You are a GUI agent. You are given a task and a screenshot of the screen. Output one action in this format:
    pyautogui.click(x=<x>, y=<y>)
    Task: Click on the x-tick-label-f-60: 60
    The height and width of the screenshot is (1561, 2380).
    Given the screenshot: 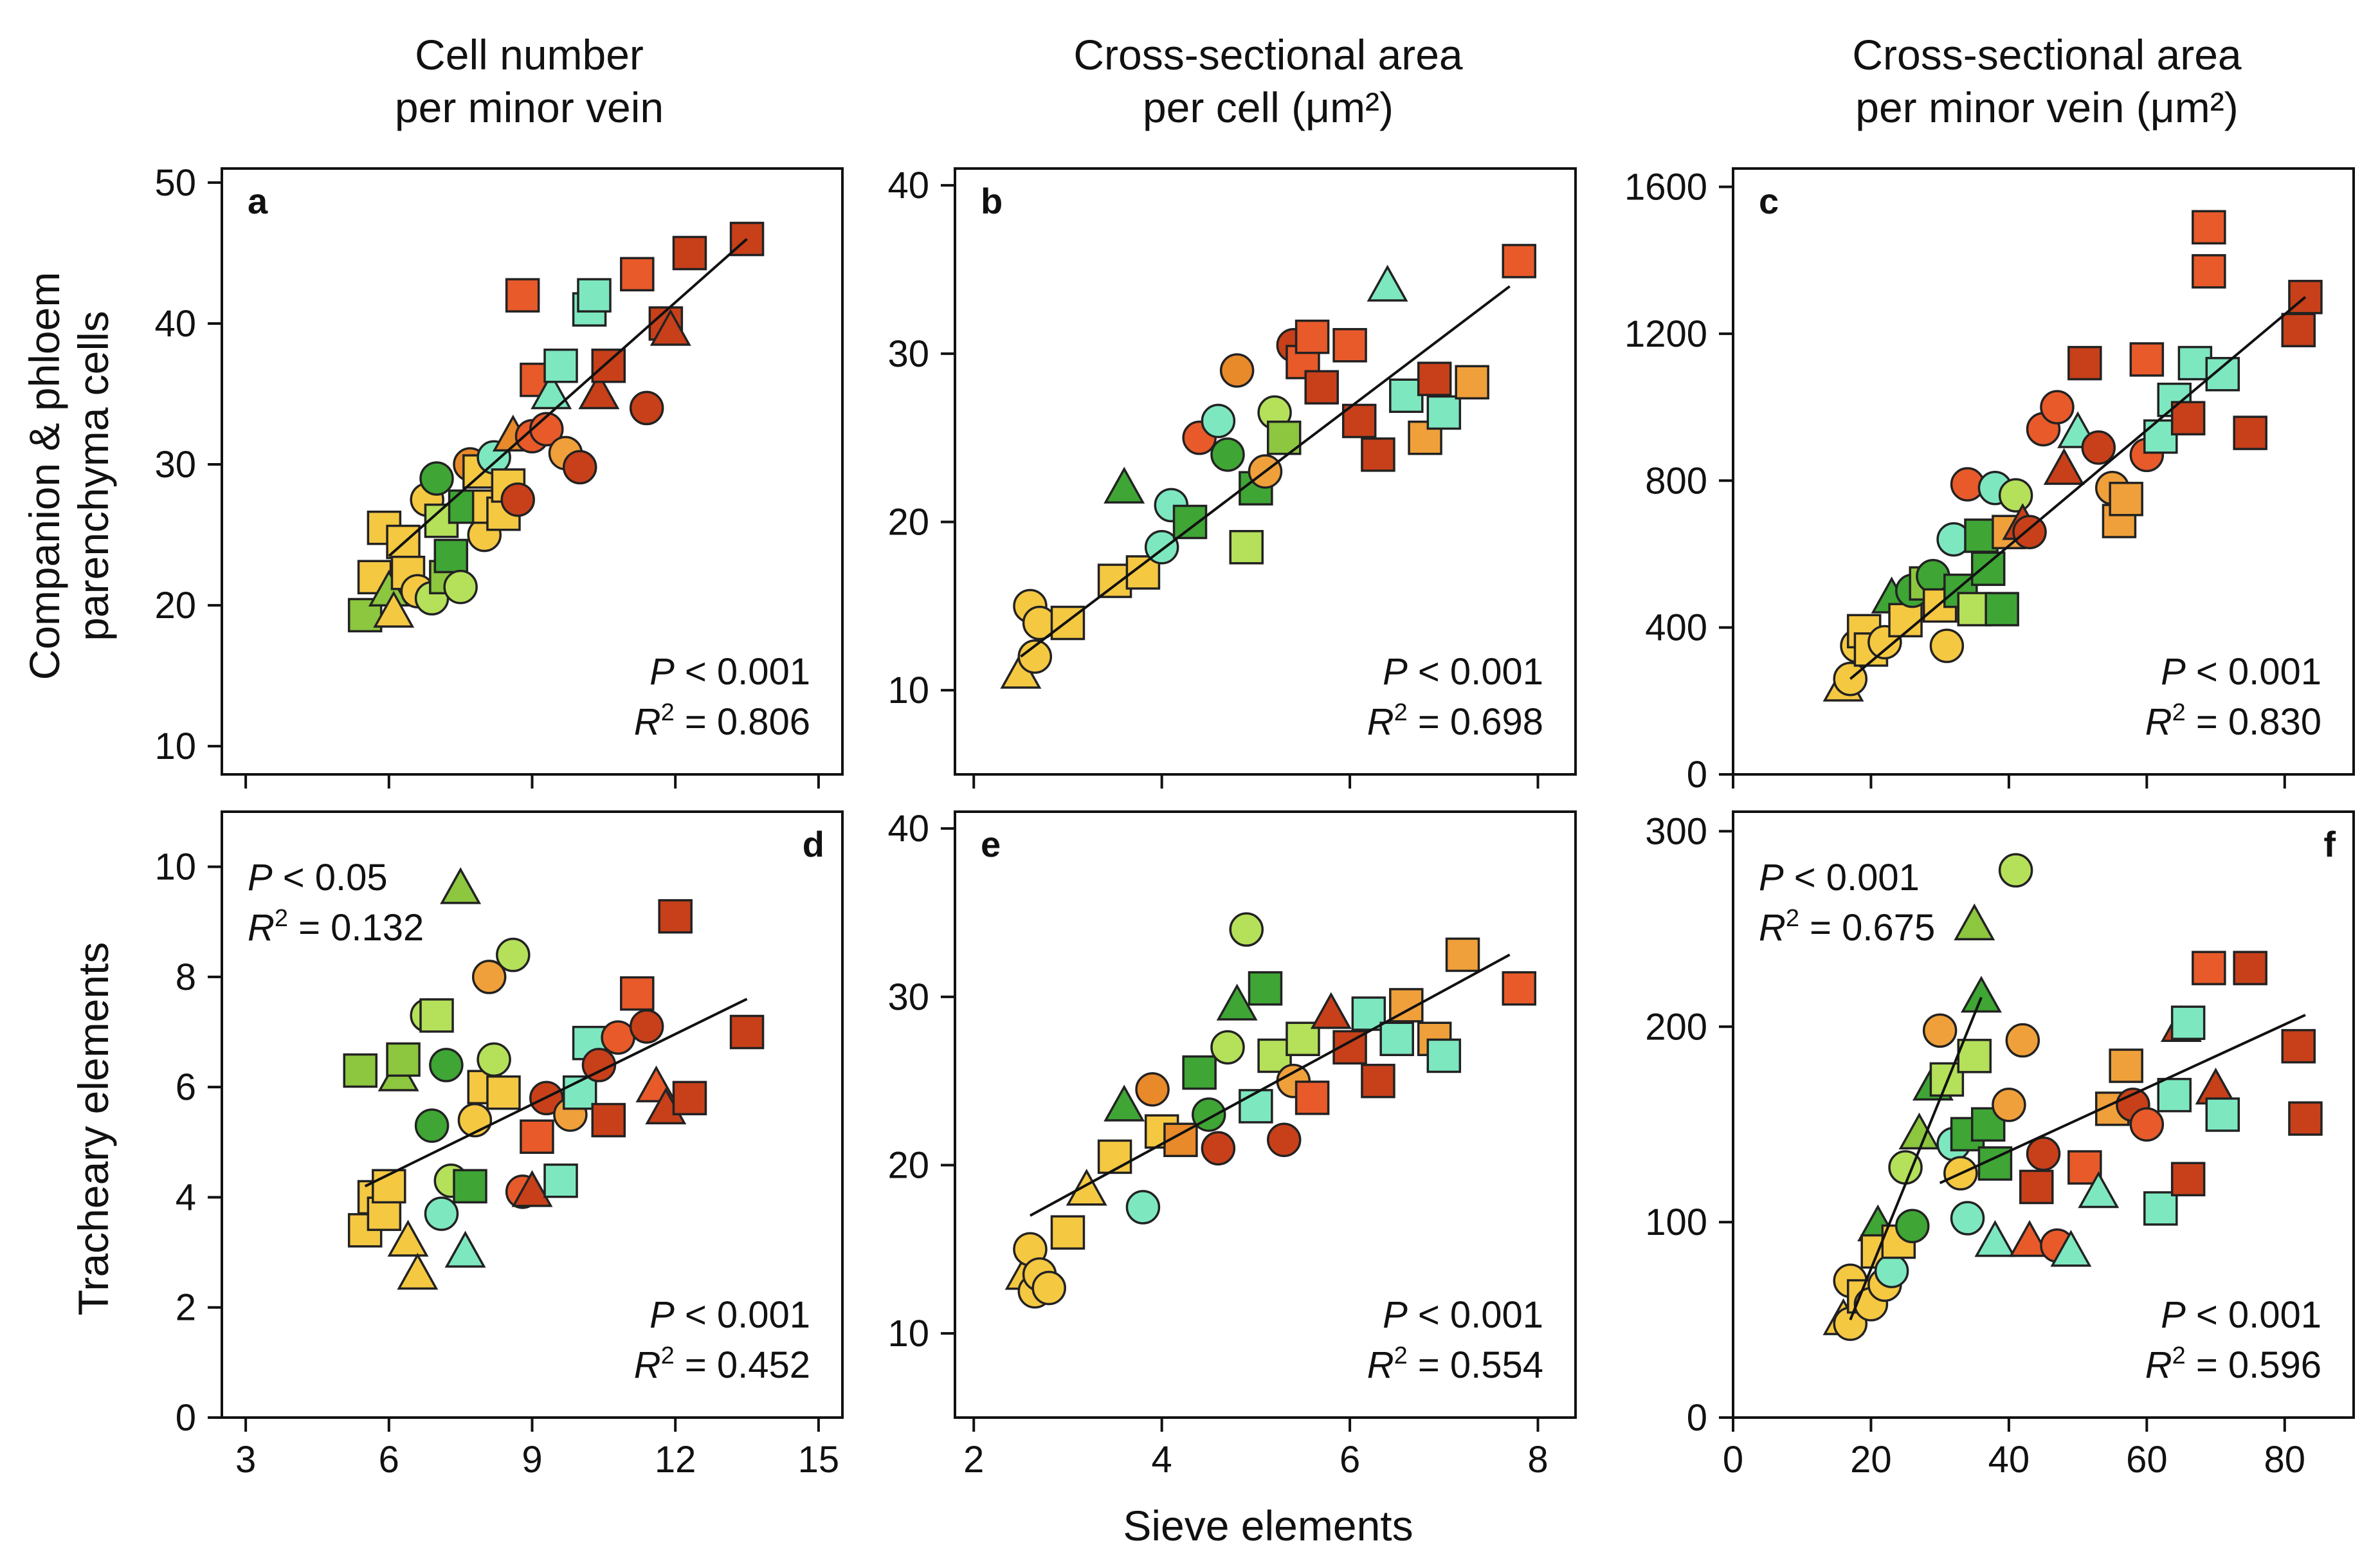 What is the action you would take?
    pyautogui.click(x=2147, y=1460)
    